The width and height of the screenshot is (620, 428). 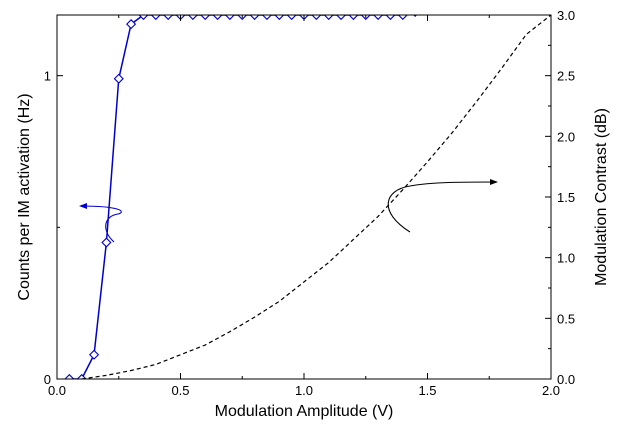 I want to click on x-tick-label: 1.5, so click(x=427, y=390).